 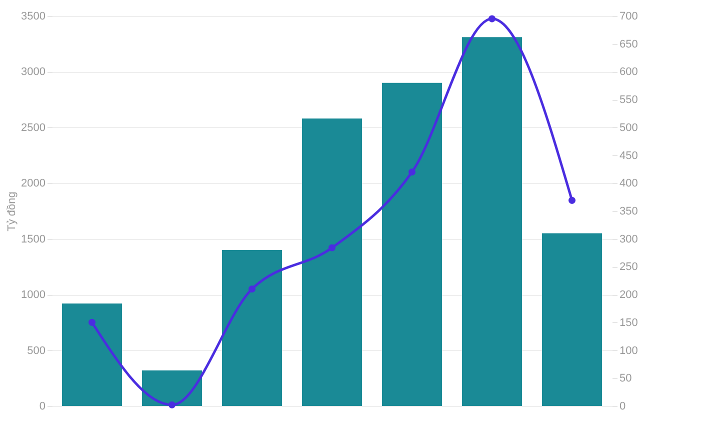 I want to click on y-tick-label: 1000, so click(x=33, y=295).